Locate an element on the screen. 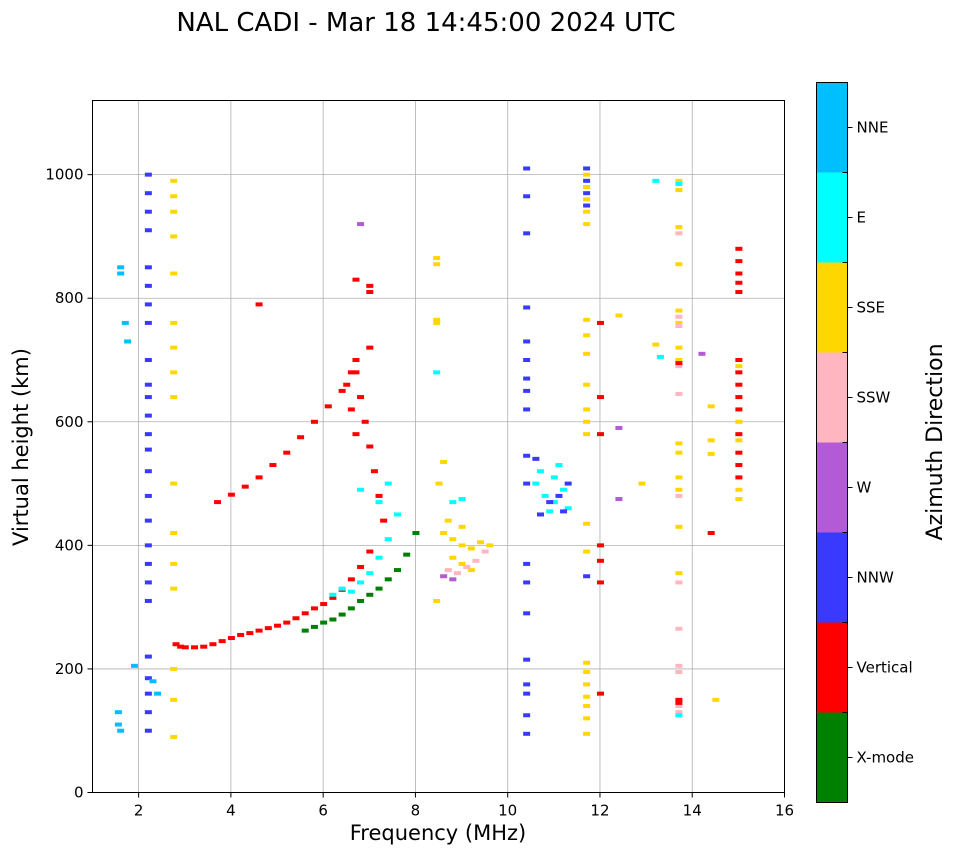 This screenshot has height=857, width=958. colorbar-label: Vertical is located at coordinates (885, 668).